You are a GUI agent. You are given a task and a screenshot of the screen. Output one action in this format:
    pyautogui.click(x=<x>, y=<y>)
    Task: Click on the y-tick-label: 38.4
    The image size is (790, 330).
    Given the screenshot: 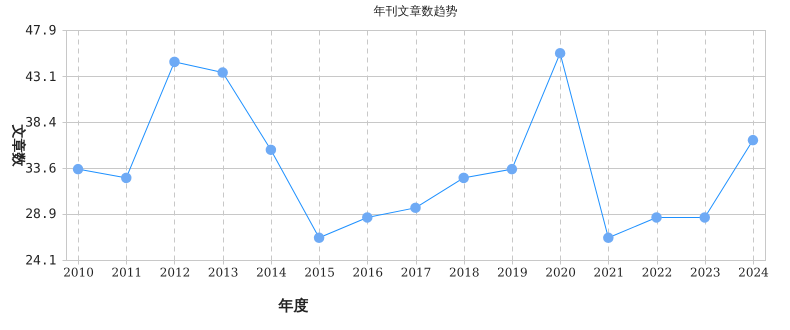 What is the action you would take?
    pyautogui.click(x=41, y=122)
    